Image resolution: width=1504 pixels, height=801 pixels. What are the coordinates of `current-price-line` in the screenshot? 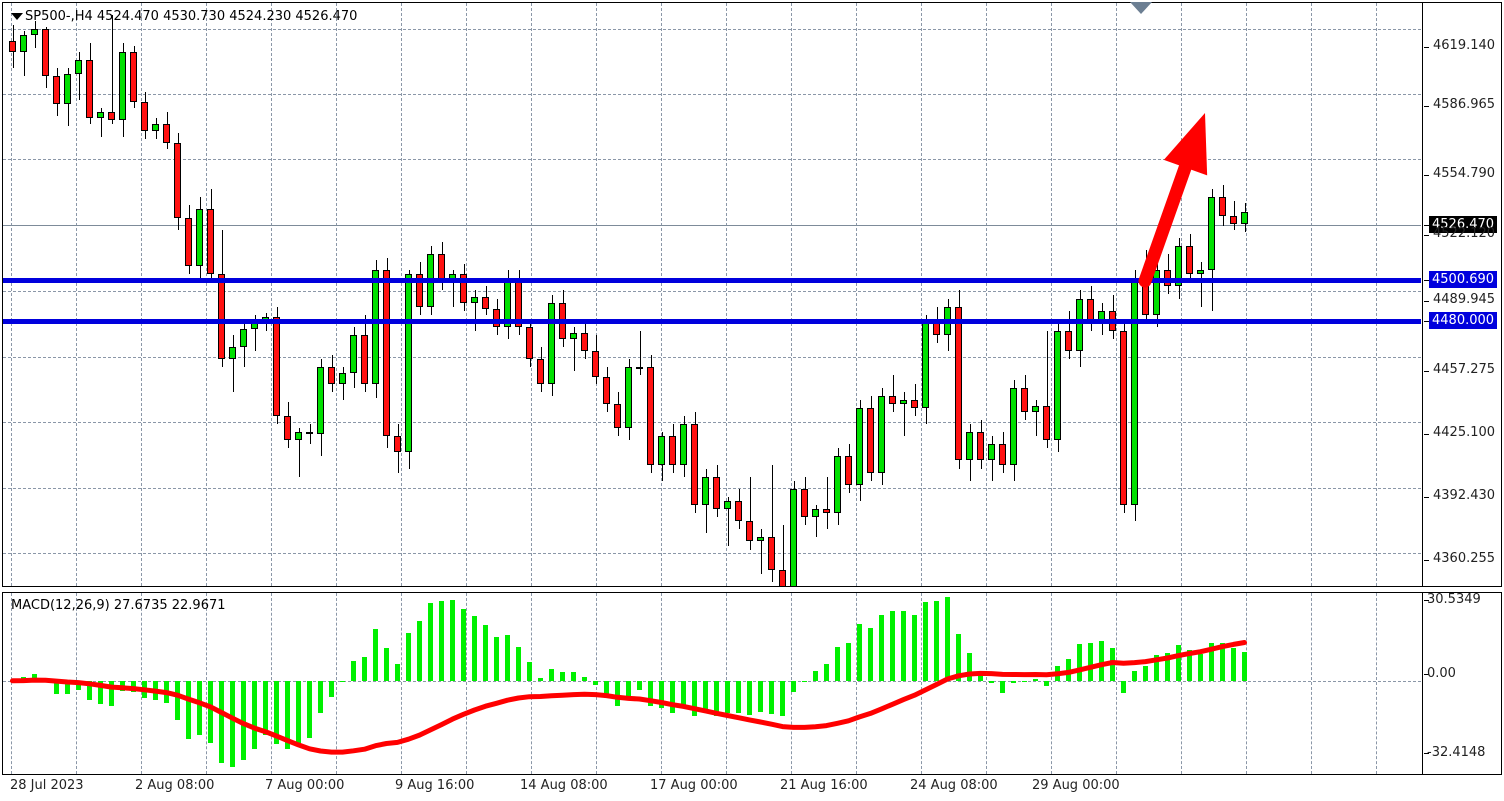 It's located at (712, 225).